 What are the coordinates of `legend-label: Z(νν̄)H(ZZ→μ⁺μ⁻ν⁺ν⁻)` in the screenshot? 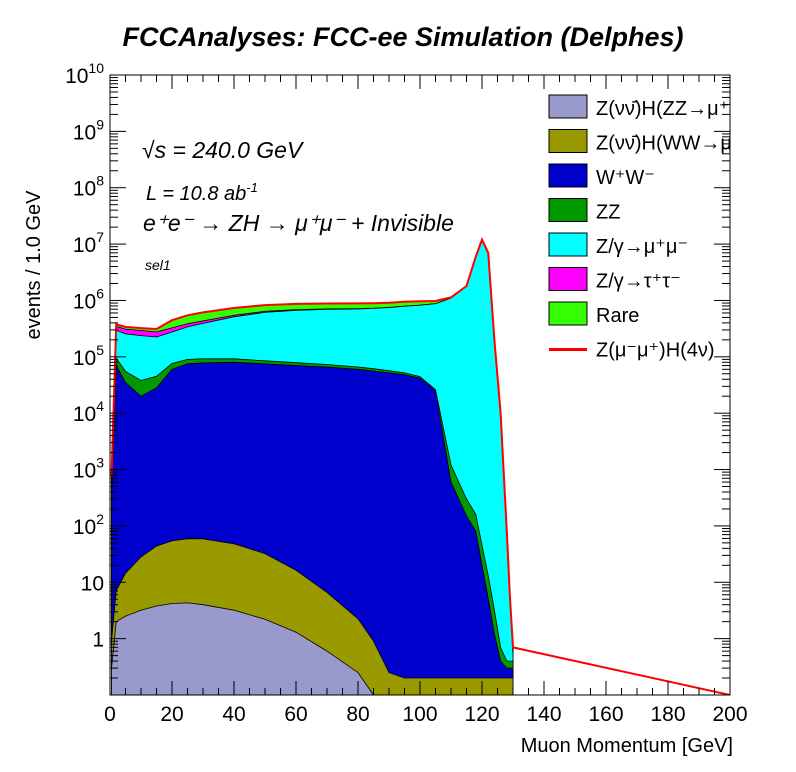 It's located at (696, 109).